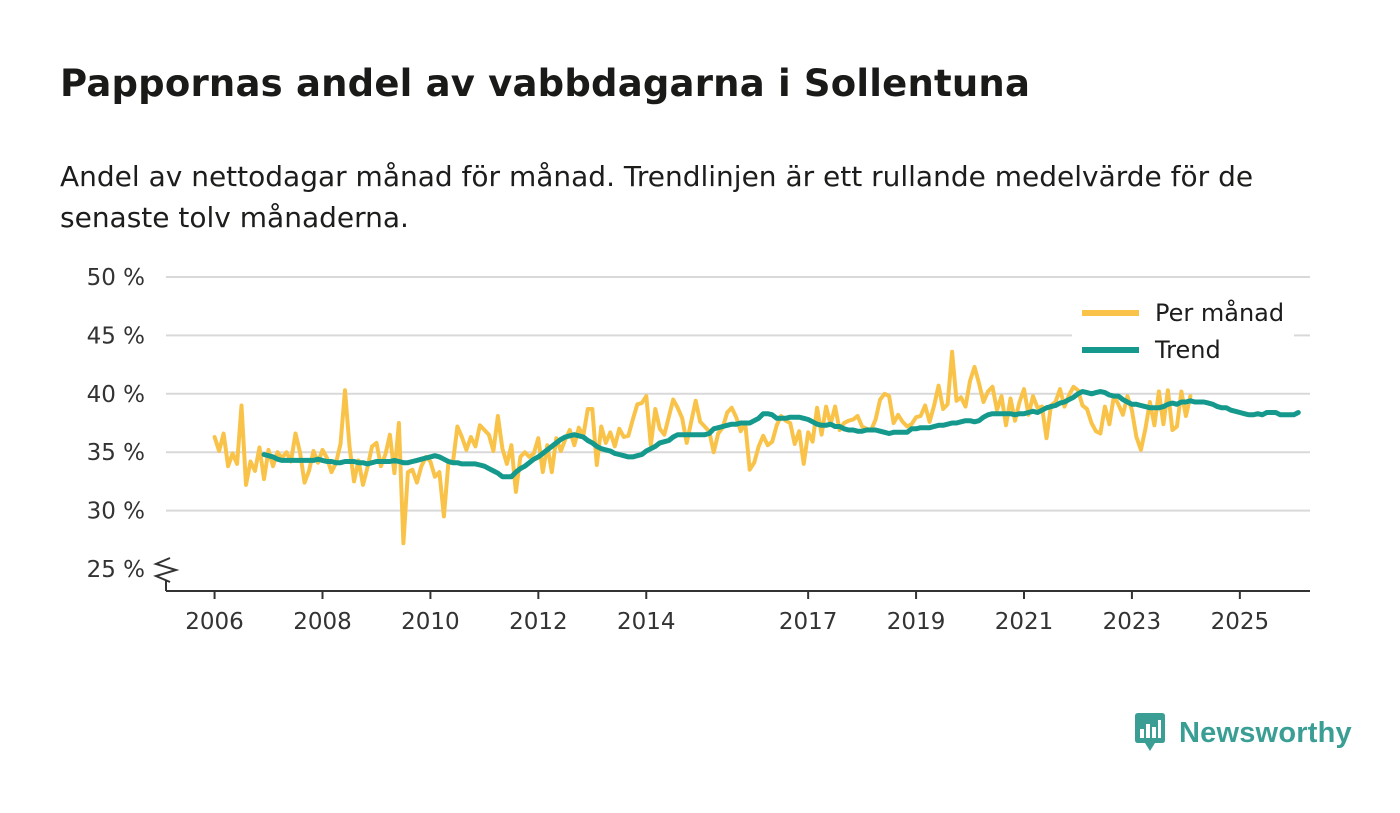 The width and height of the screenshot is (1400, 813). What do you see at coordinates (430, 622) in the screenshot?
I see `x-tick-label: 2010` at bounding box center [430, 622].